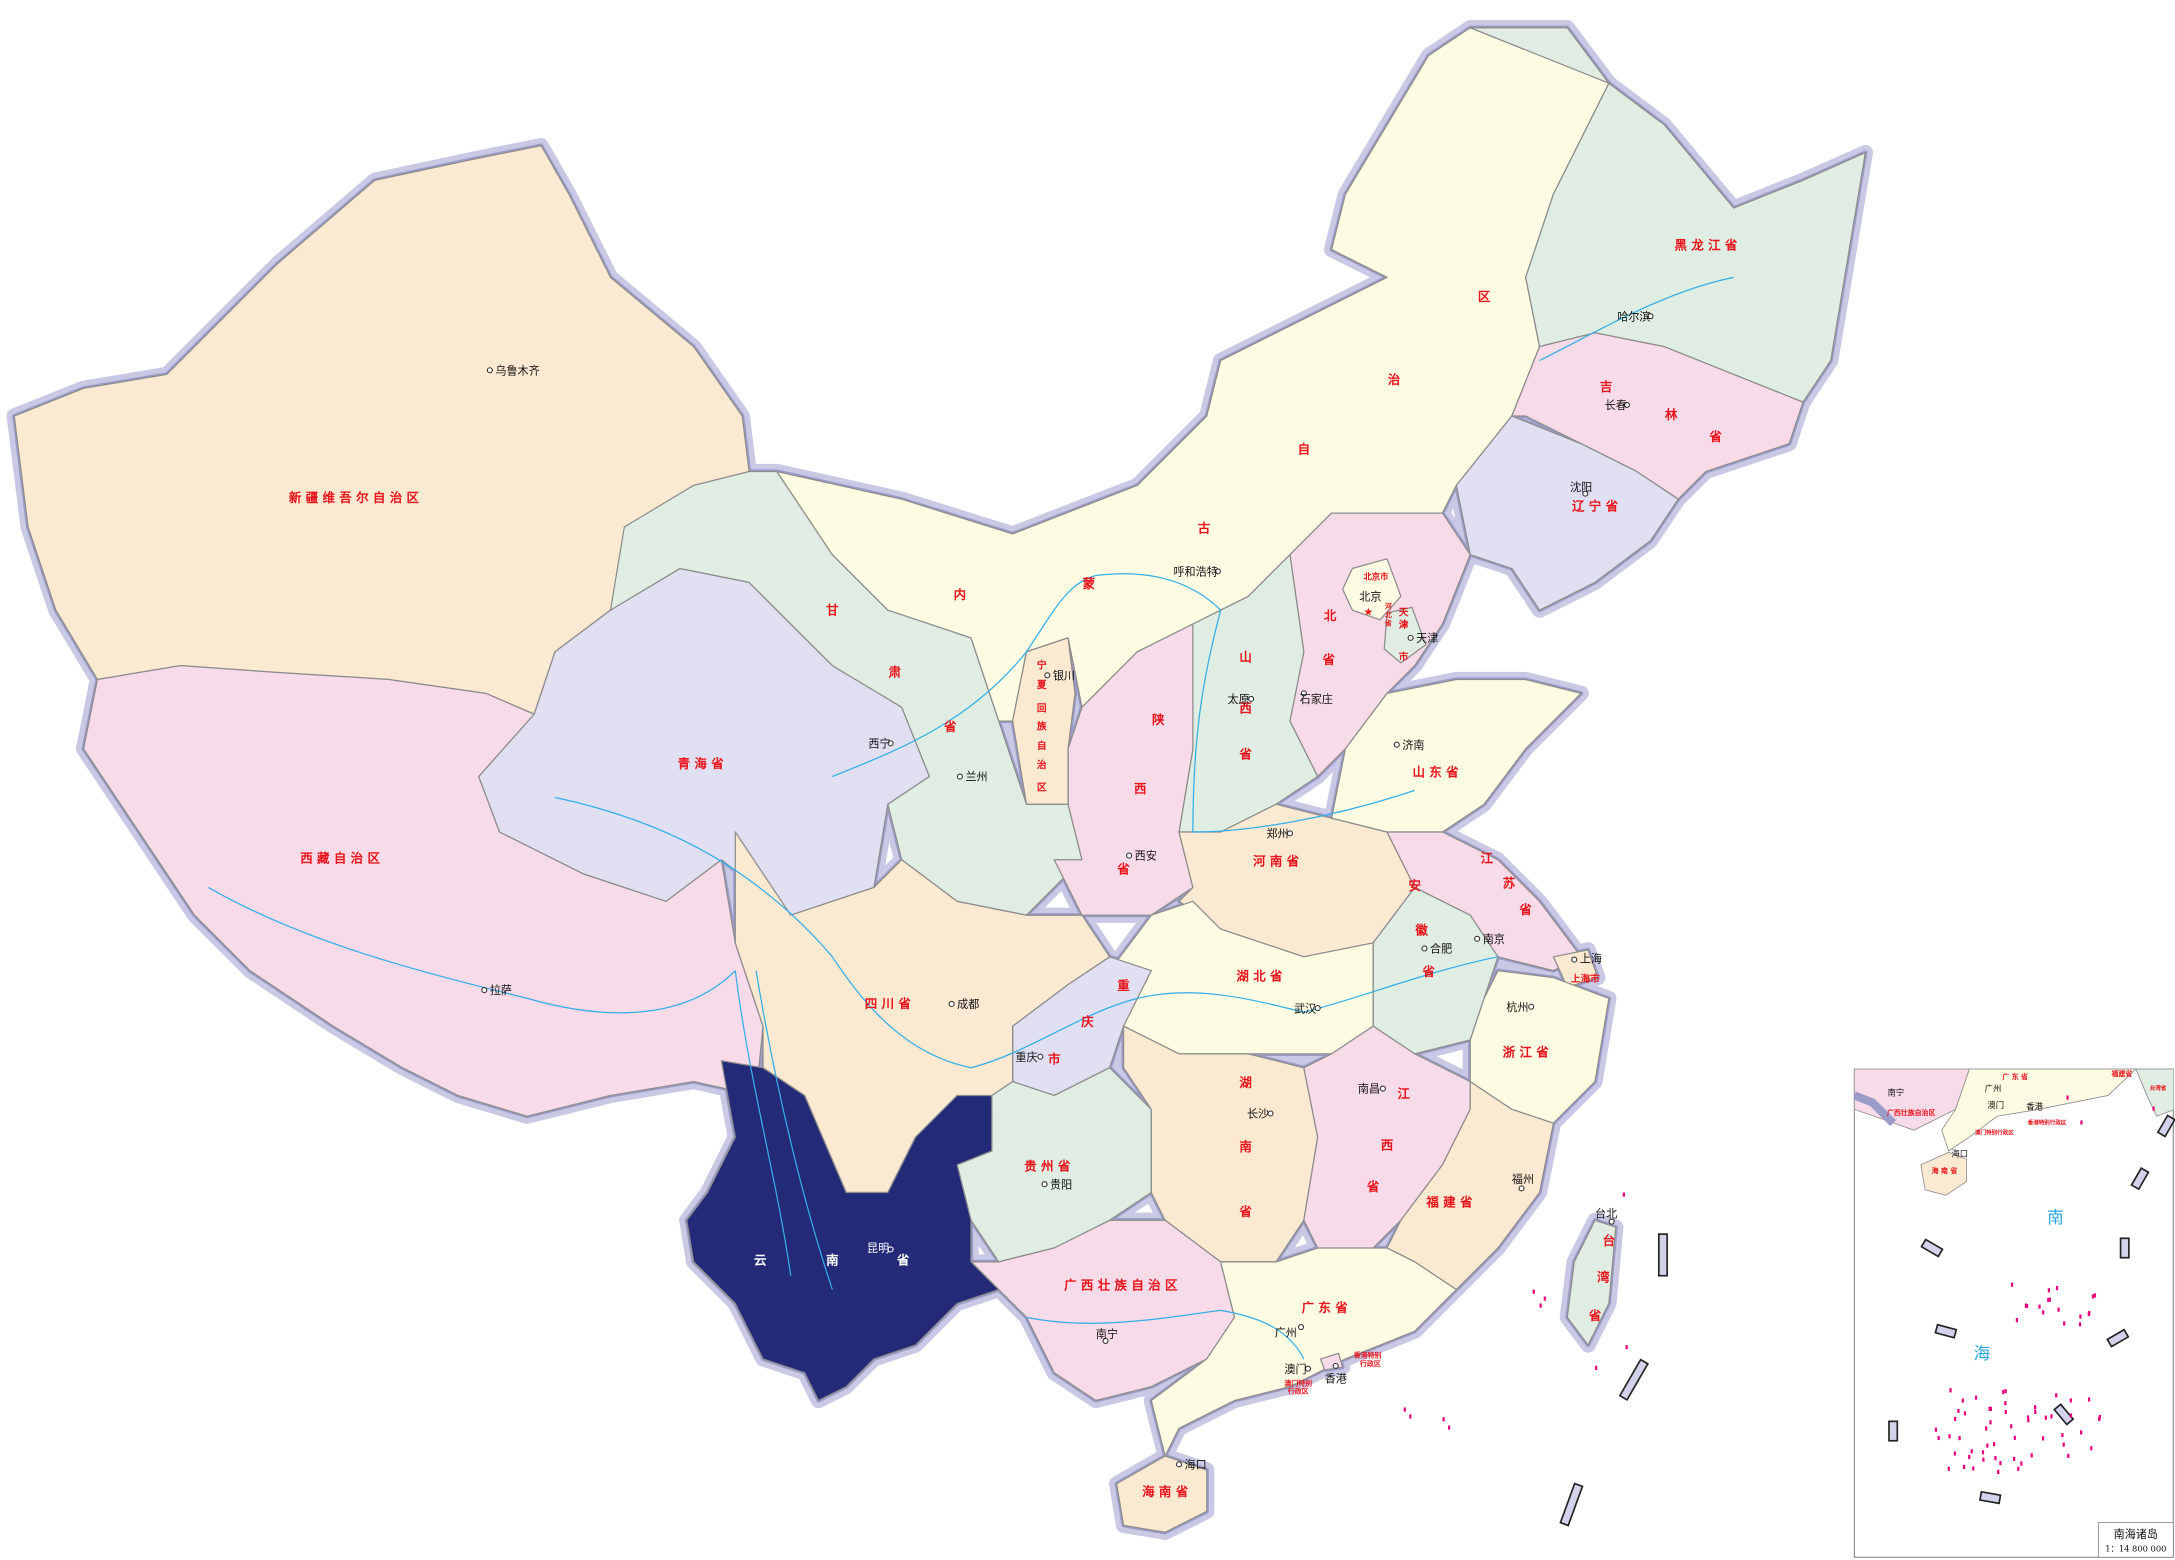 This screenshot has height=1560, width=2175. I want to click on city-shanghai: 上海, so click(1586, 958).